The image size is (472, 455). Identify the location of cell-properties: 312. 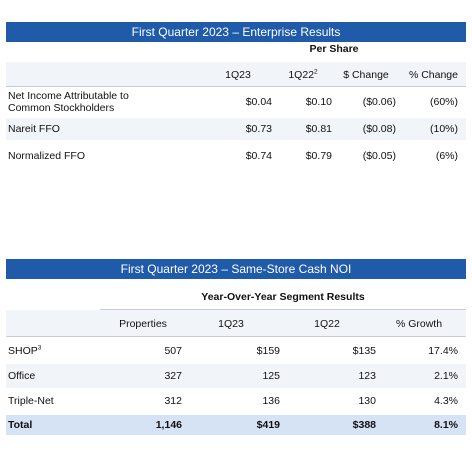
(173, 401).